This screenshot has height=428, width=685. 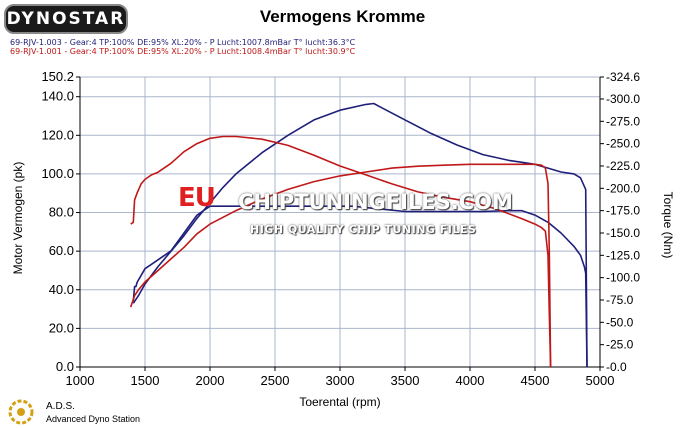 What do you see at coordinates (623, 121) in the screenshot?
I see `y2-tick-label: -275.0` at bounding box center [623, 121].